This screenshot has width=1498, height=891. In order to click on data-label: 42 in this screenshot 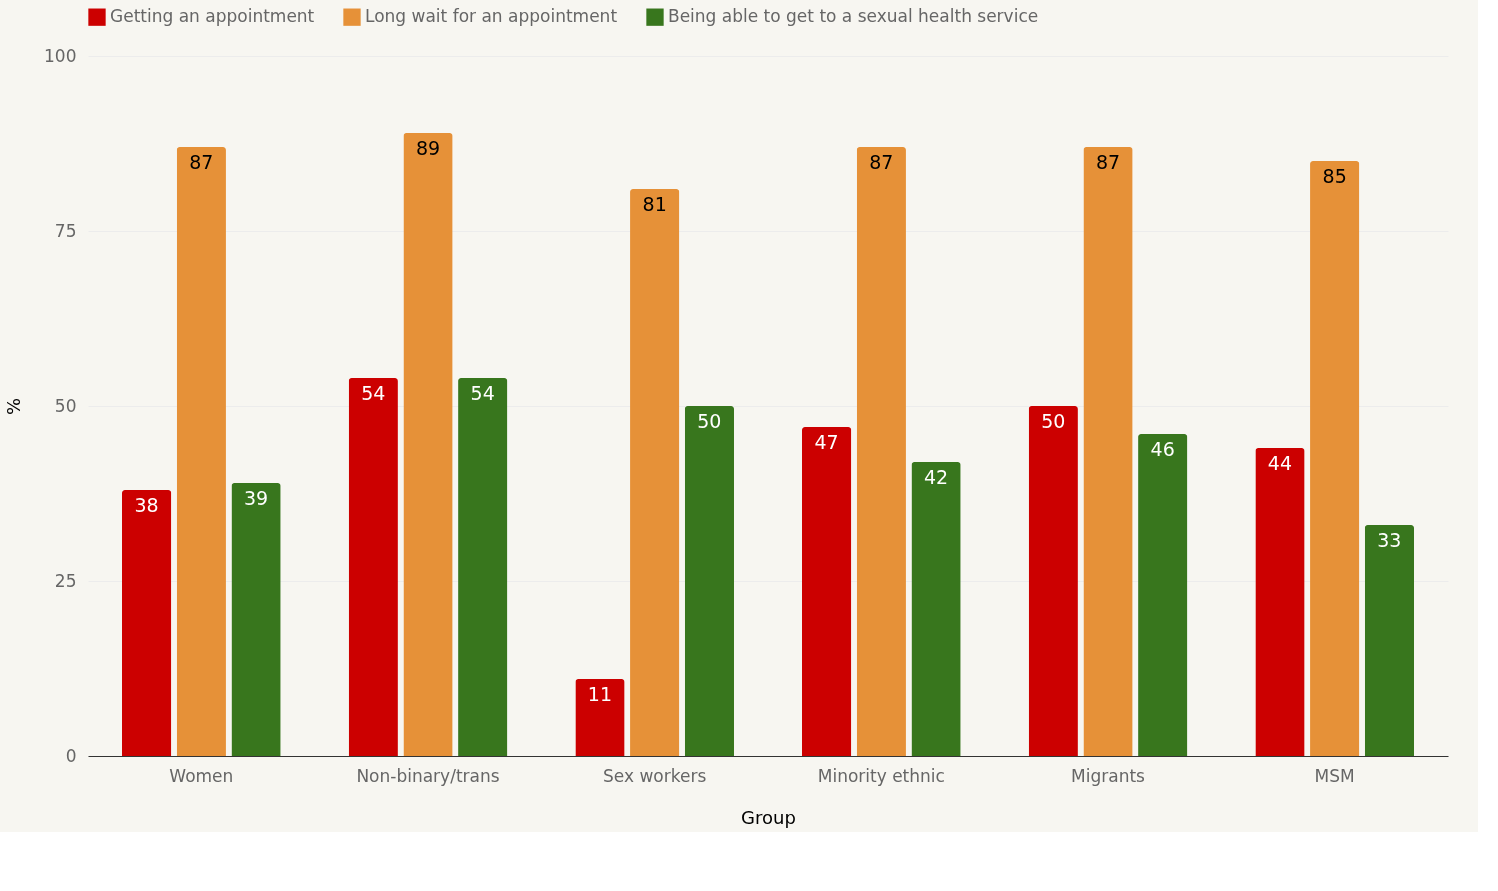, I will do `click(936, 477)`.